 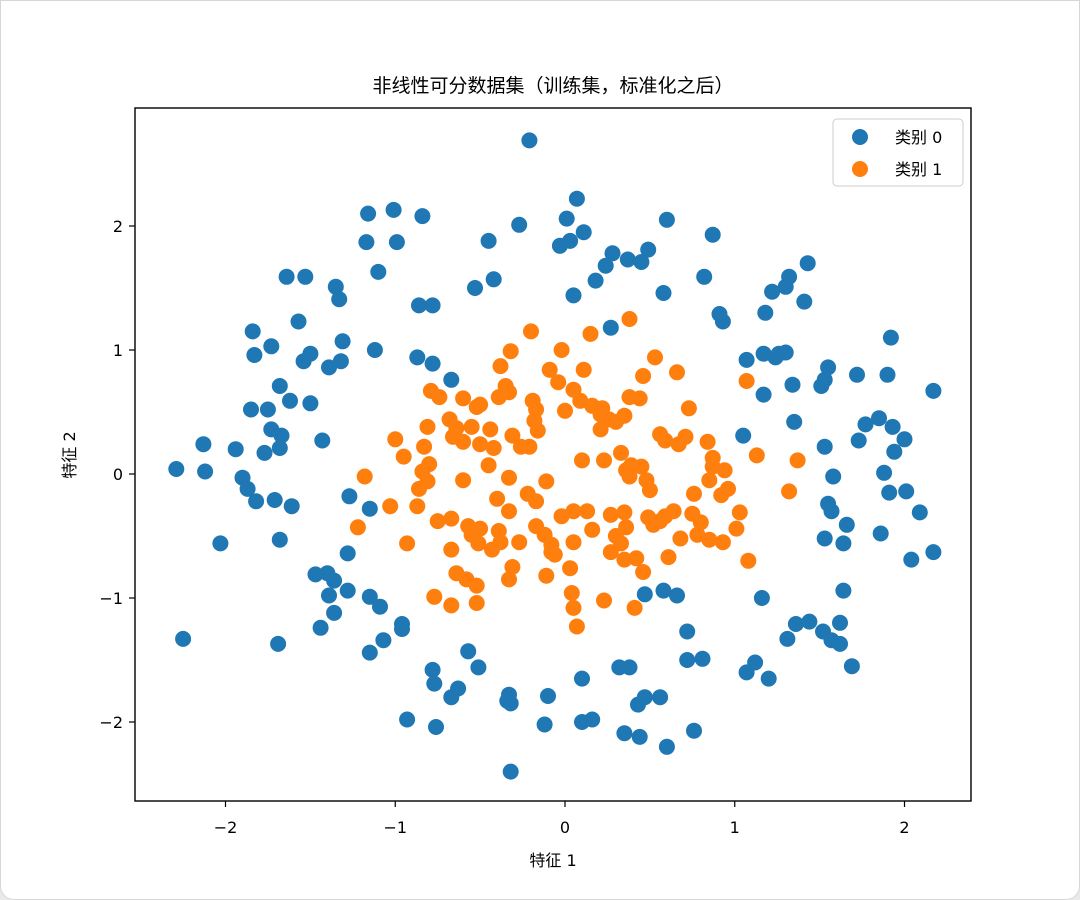 I want to click on y-axis-label: 特征 2, so click(x=69, y=454).